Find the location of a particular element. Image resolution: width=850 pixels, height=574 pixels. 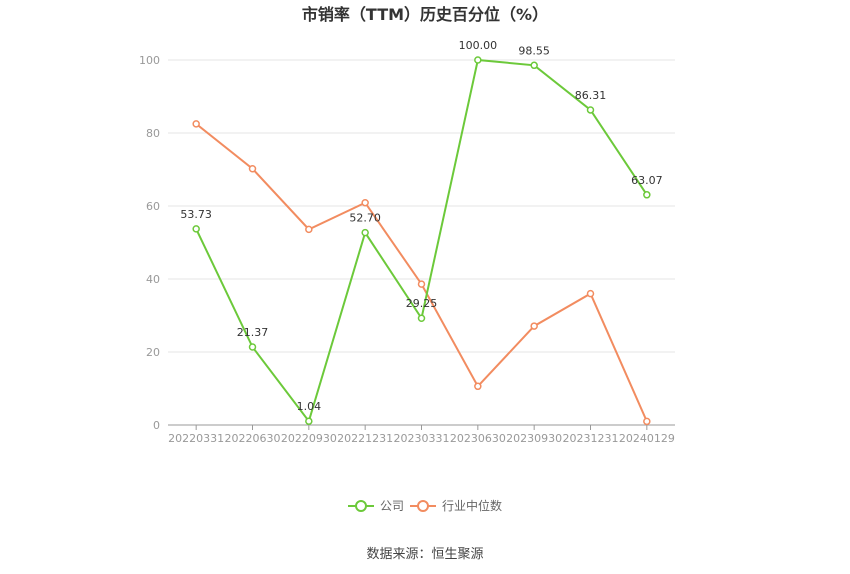

data-label: 98.55 is located at coordinates (534, 50).